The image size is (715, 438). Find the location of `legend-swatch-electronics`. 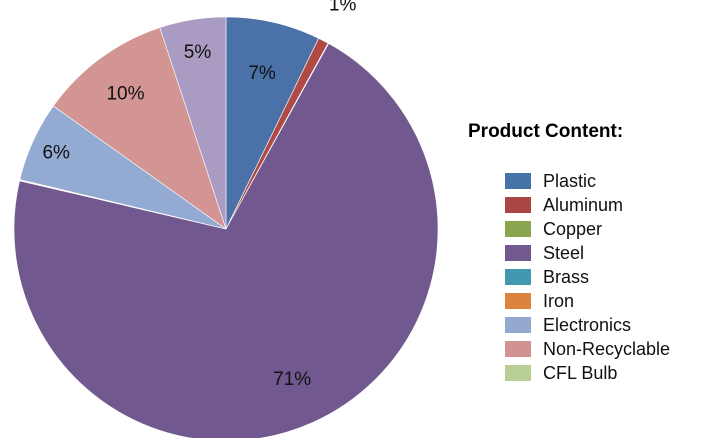

legend-swatch-electronics is located at coordinates (518, 325).